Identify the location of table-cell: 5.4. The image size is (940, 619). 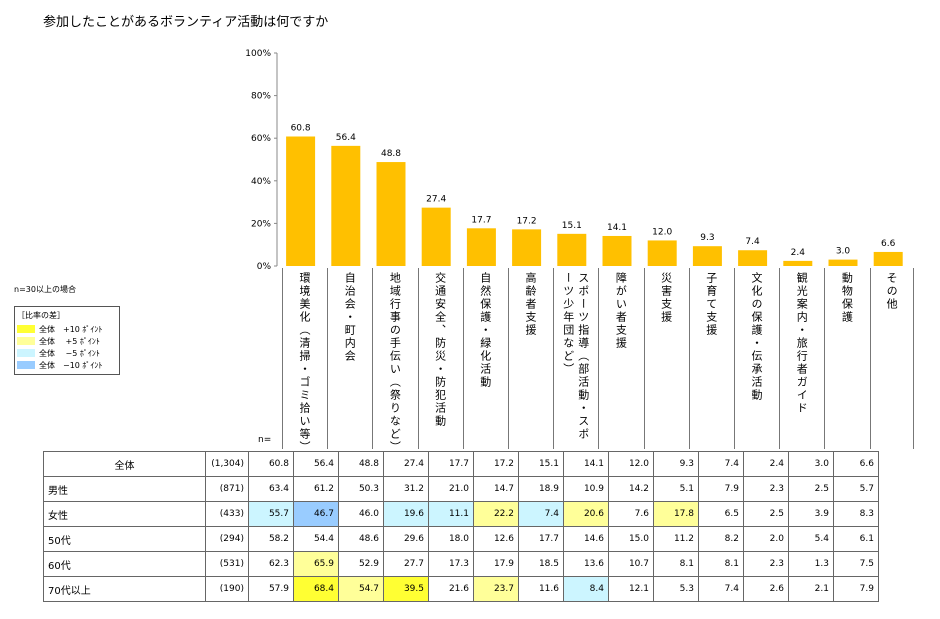
(811, 539).